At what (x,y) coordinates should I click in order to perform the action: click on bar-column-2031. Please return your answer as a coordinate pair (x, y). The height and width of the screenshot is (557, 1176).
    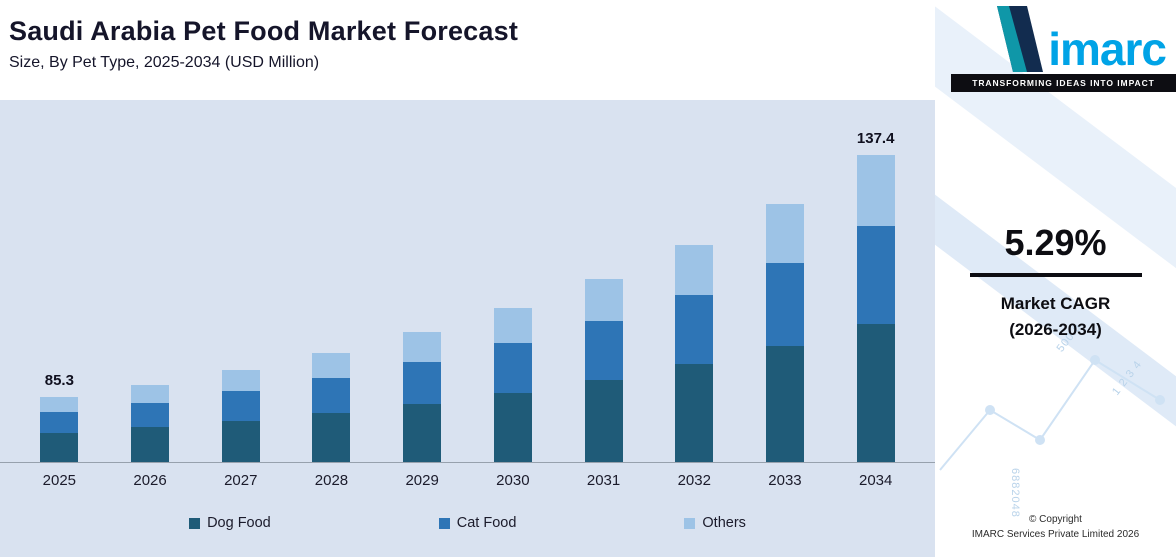
    Looking at the image, I should click on (603, 281).